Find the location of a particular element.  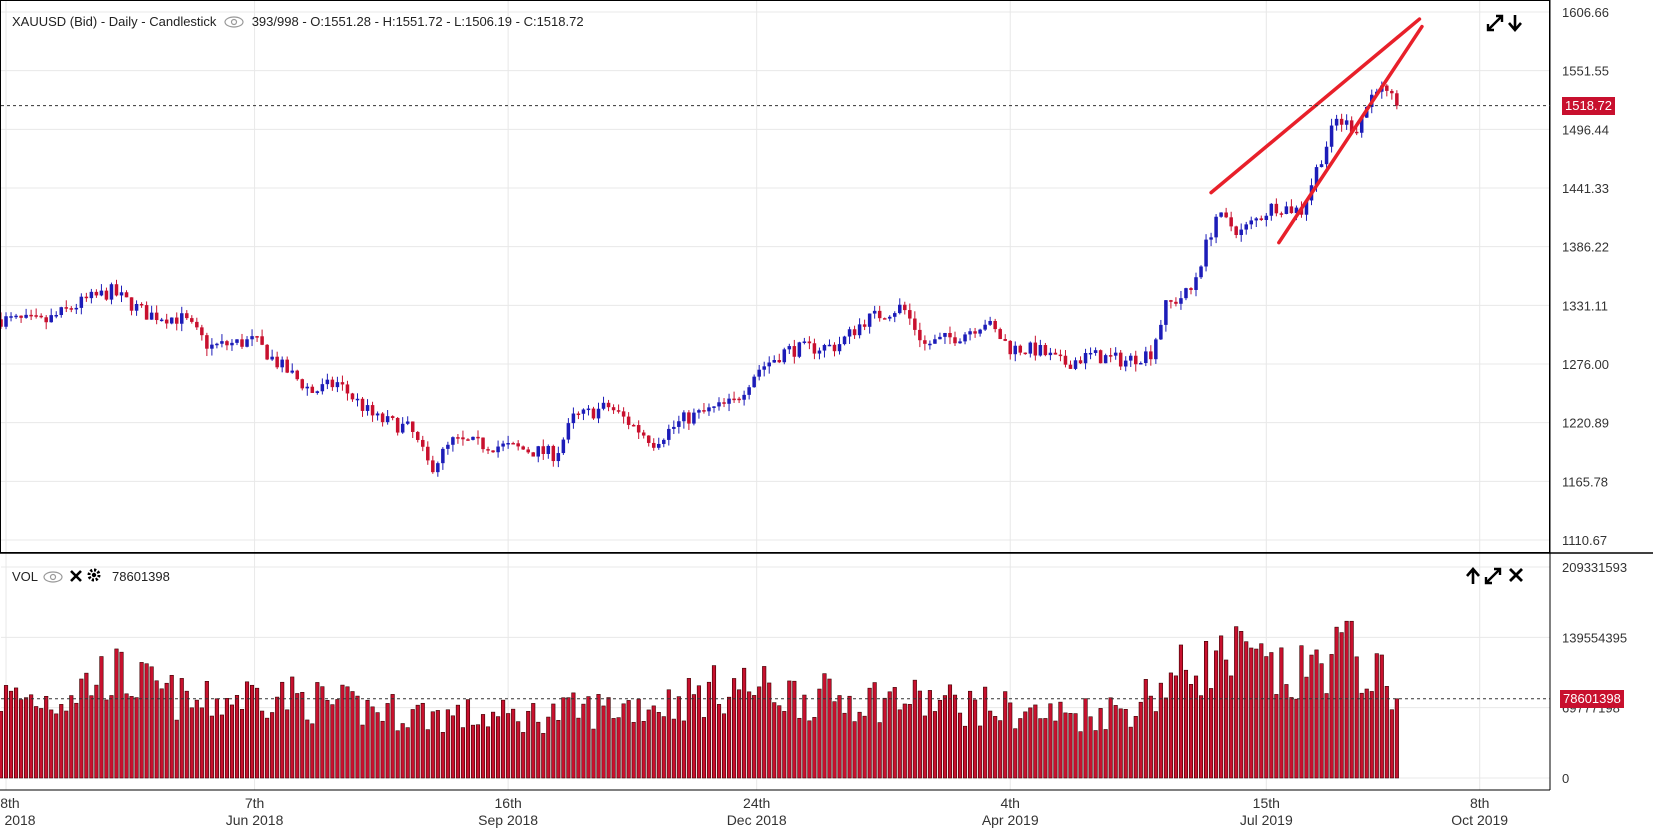

time-tick-day: 28th is located at coordinates (10, 803).